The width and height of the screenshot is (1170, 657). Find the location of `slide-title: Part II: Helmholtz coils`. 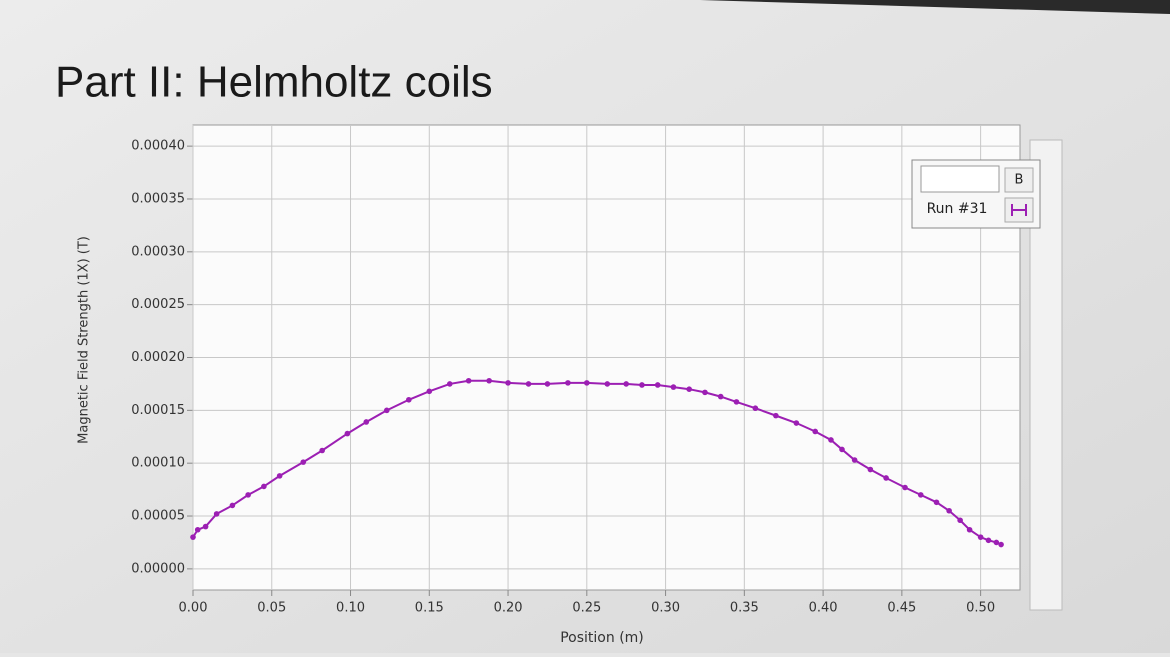

slide-title: Part II: Helmholtz coils is located at coordinates (274, 82).